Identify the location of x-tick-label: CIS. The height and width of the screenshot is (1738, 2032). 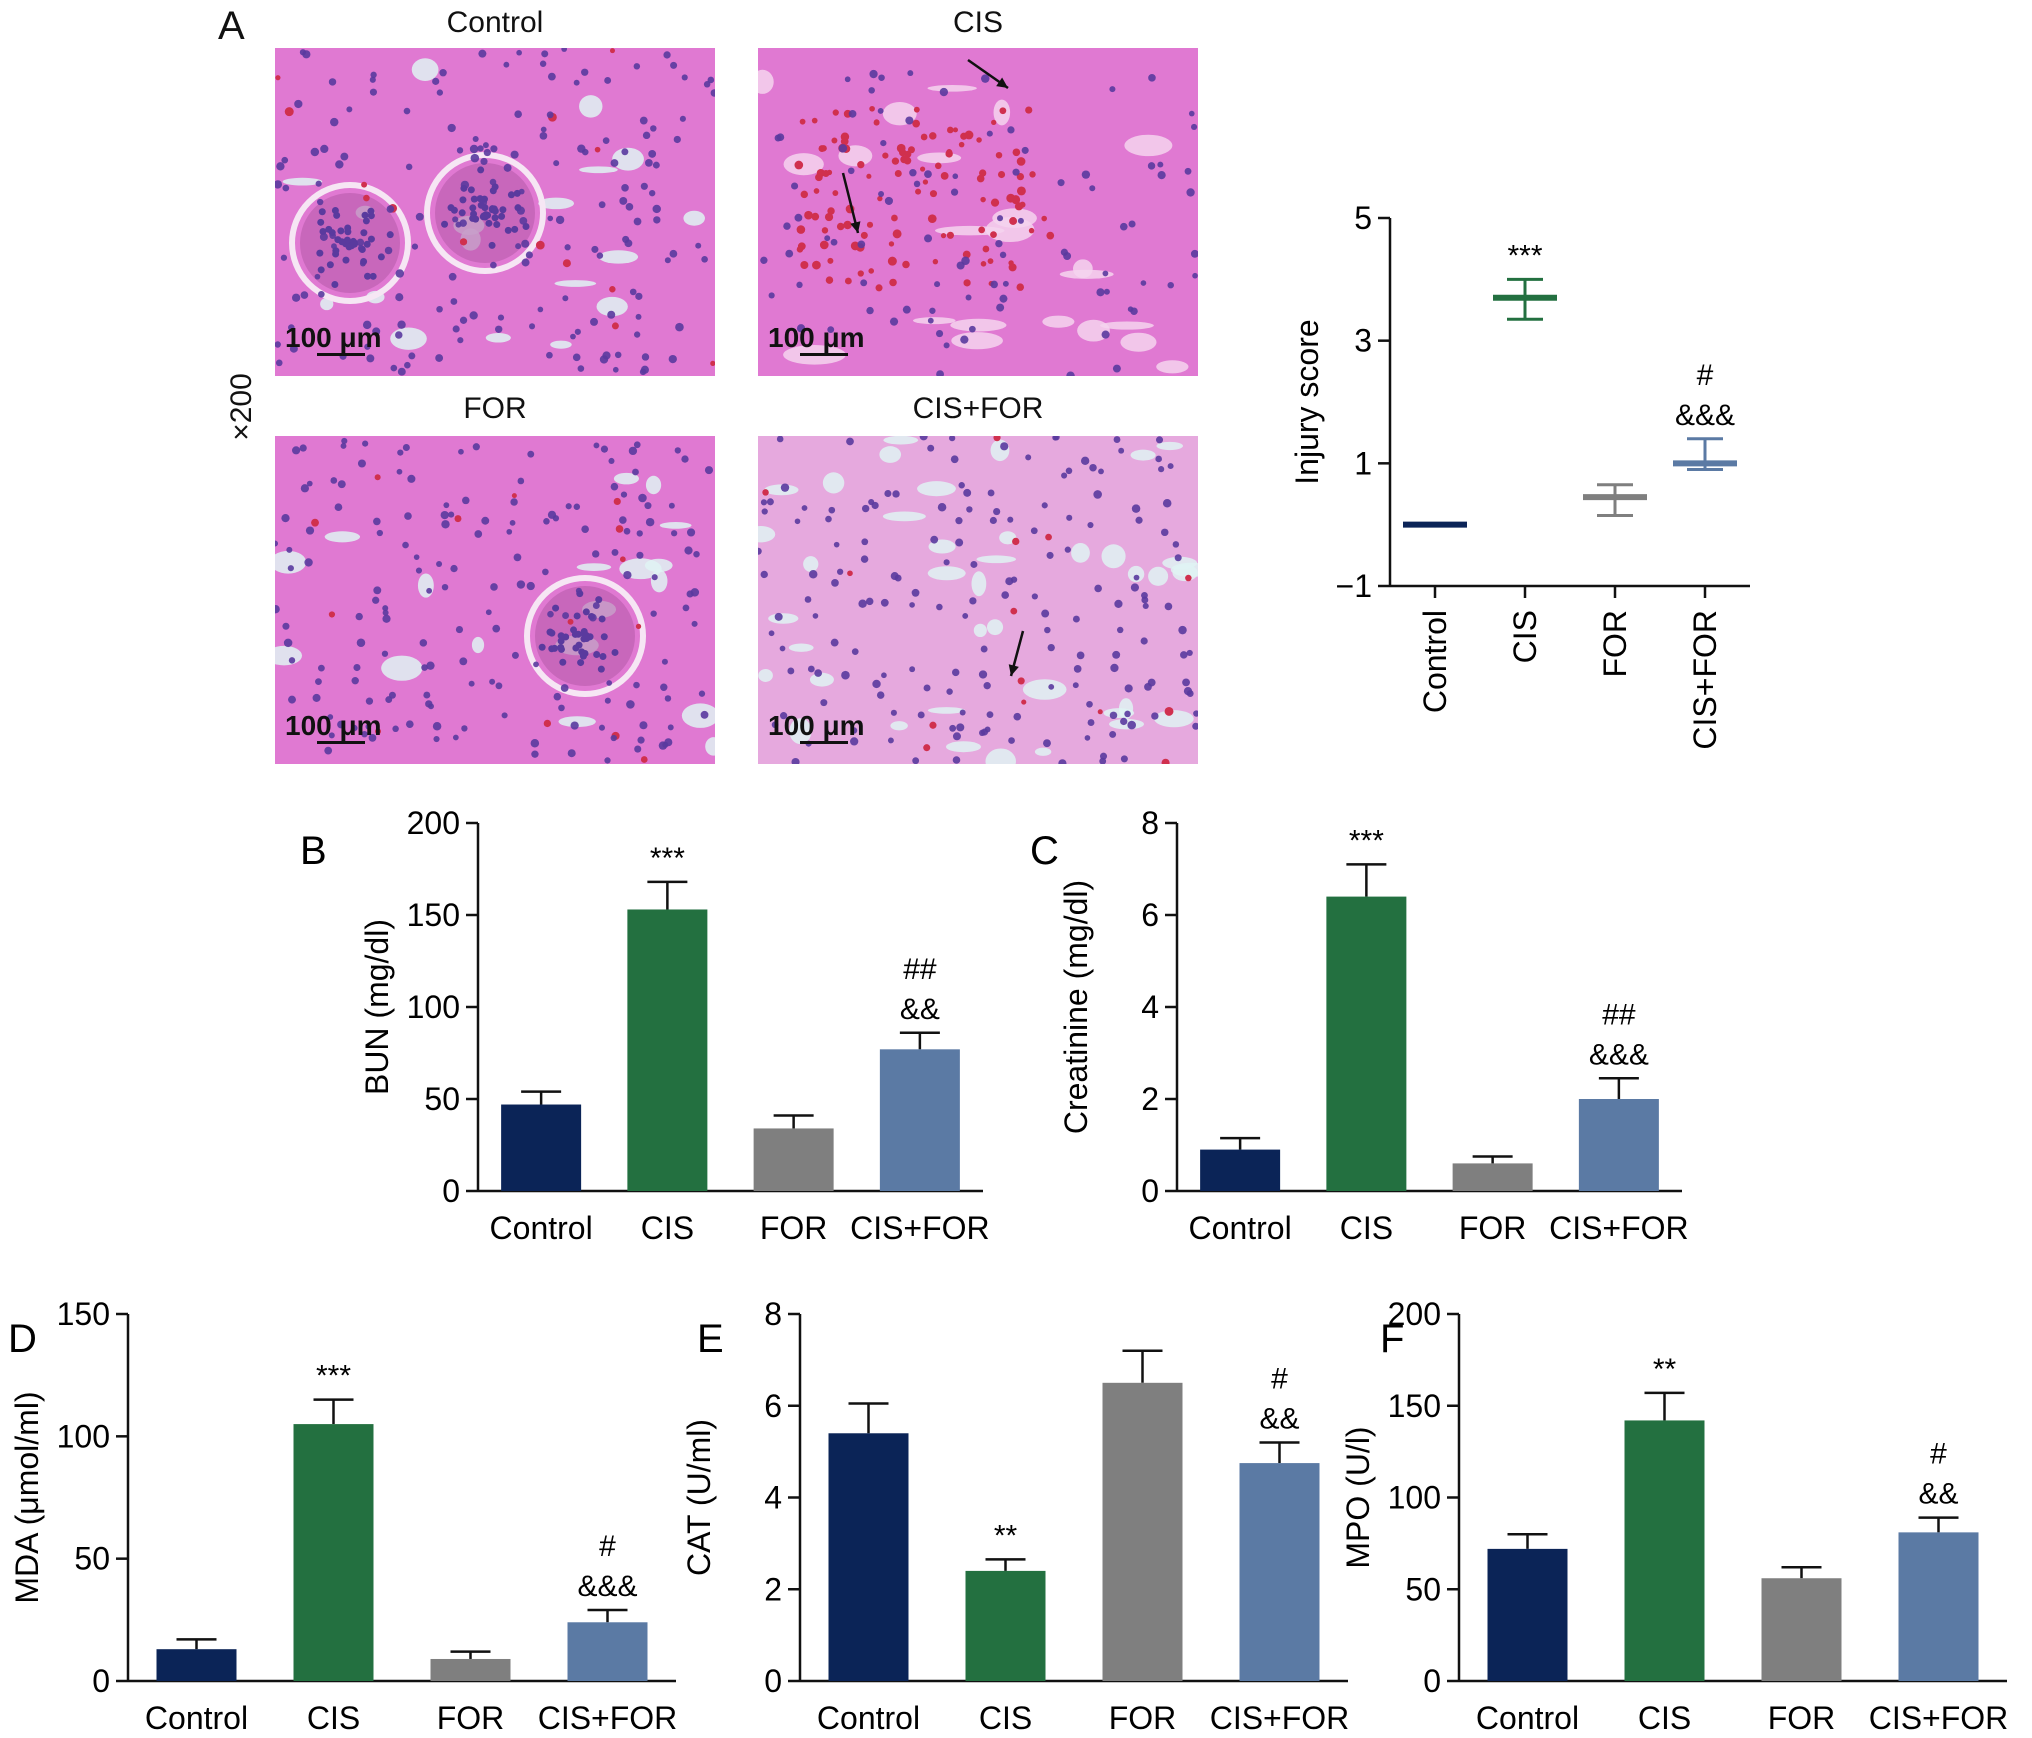
(333, 1718).